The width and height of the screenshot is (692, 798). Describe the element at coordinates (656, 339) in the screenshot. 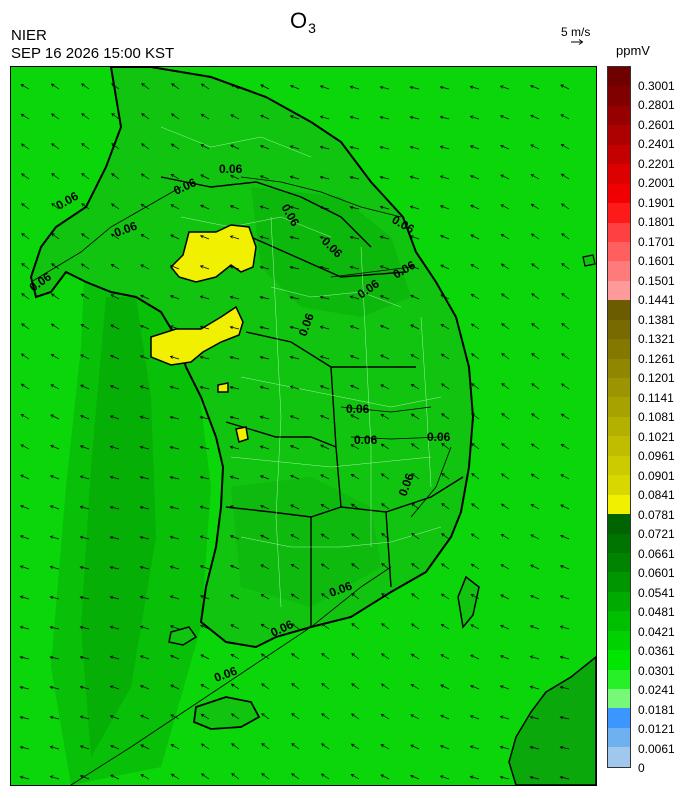

I see `colorbar-tick-label: 0.1321` at that location.